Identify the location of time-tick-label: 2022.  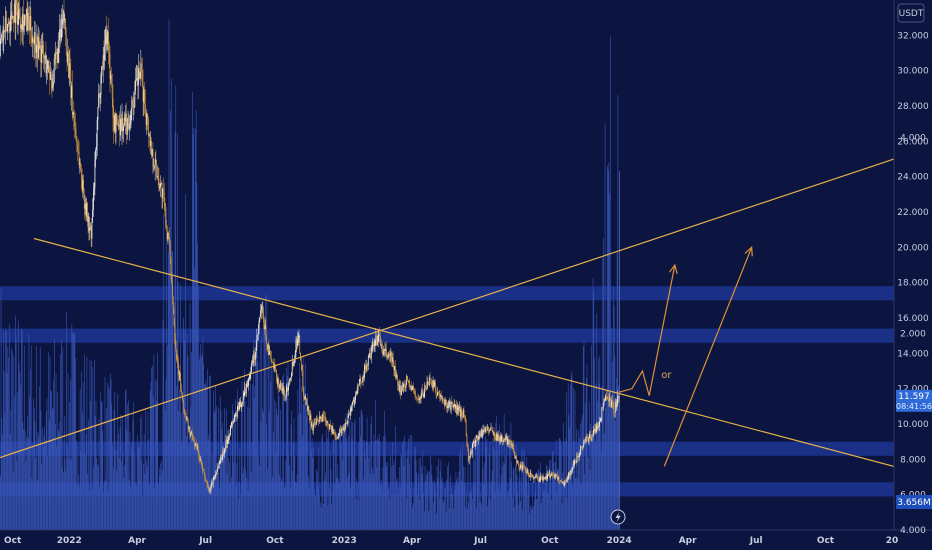
(69, 541).